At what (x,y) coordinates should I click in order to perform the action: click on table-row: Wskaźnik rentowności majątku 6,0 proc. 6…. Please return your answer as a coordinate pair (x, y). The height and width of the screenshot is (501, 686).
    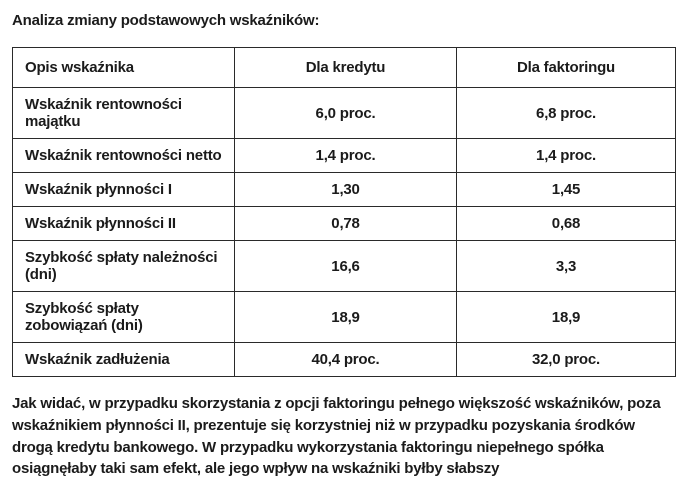
    Looking at the image, I should click on (344, 113).